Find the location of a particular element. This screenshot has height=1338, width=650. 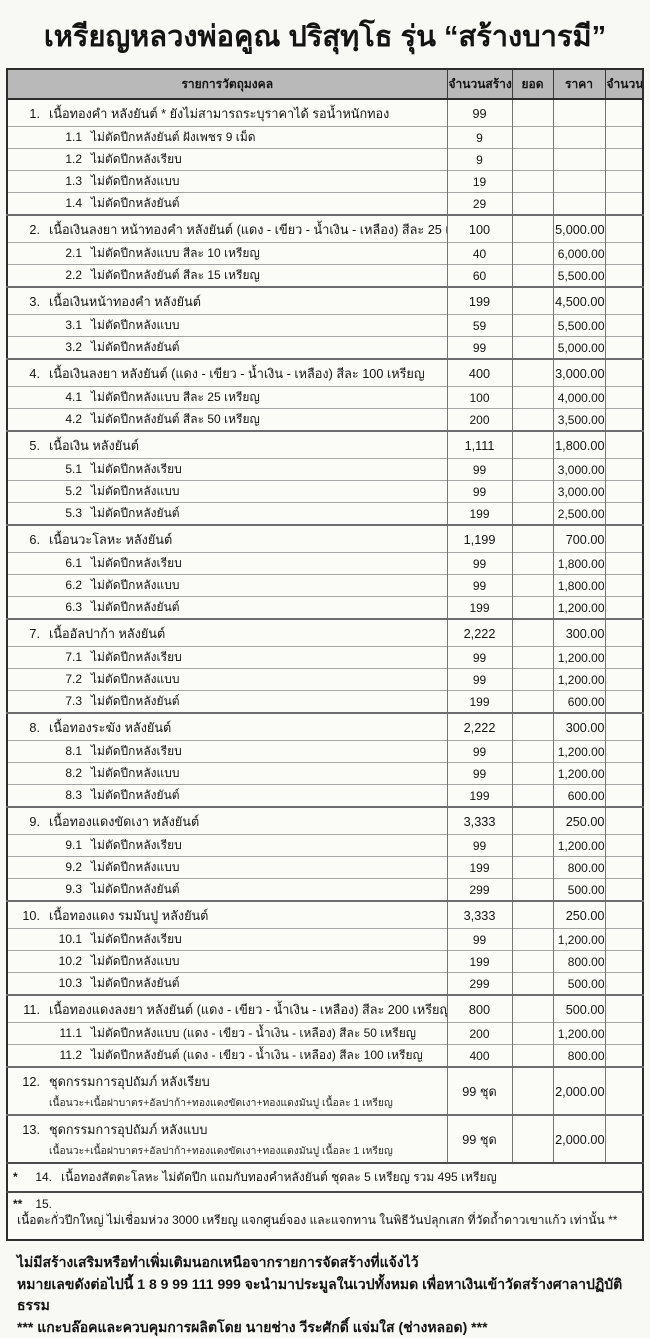

item-number: 9.2 is located at coordinates (67, 867).